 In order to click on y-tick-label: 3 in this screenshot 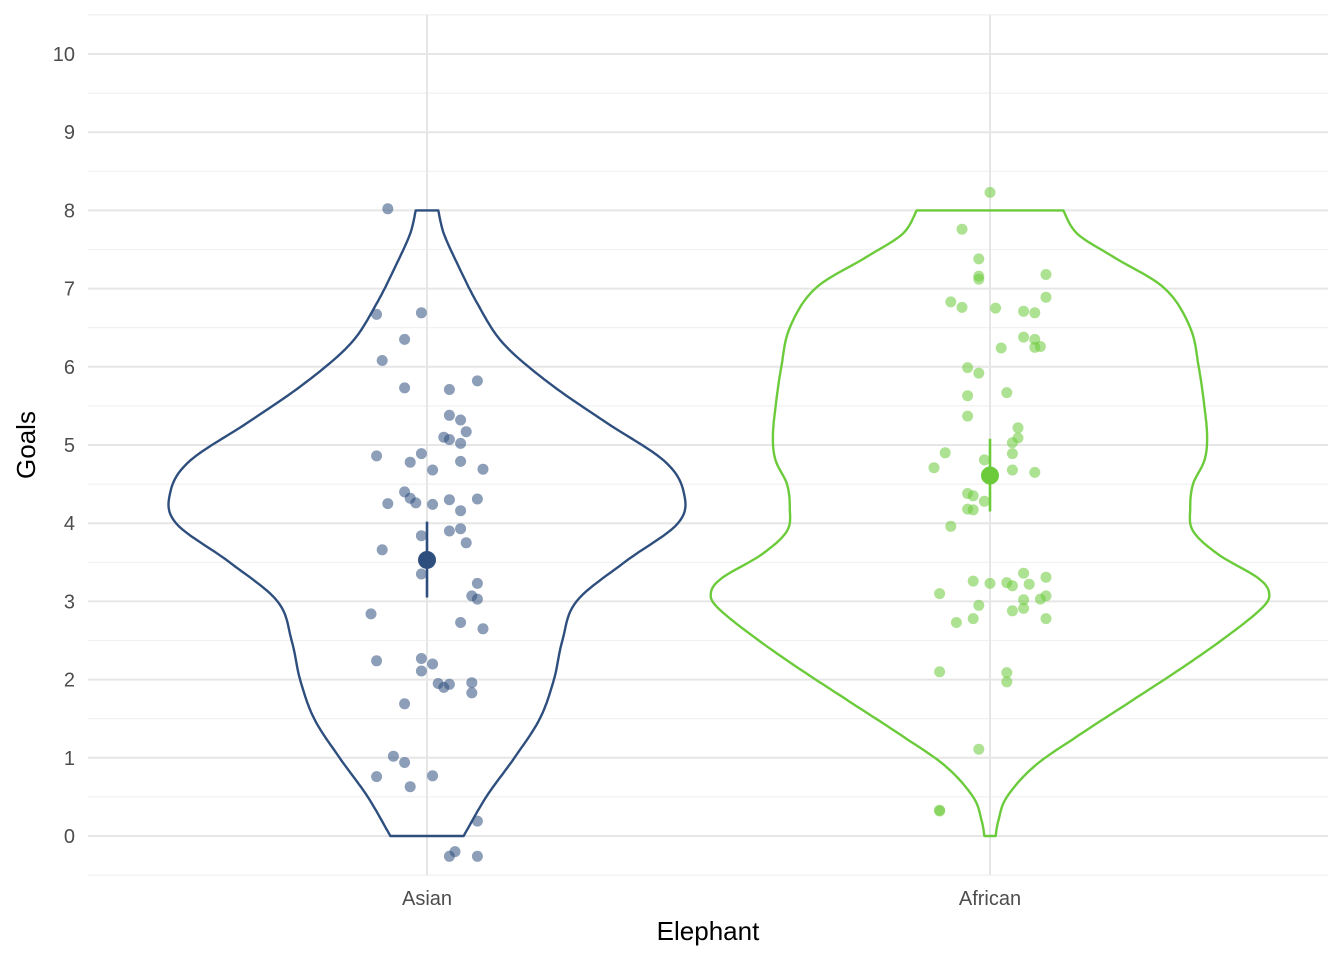, I will do `click(69, 602)`.